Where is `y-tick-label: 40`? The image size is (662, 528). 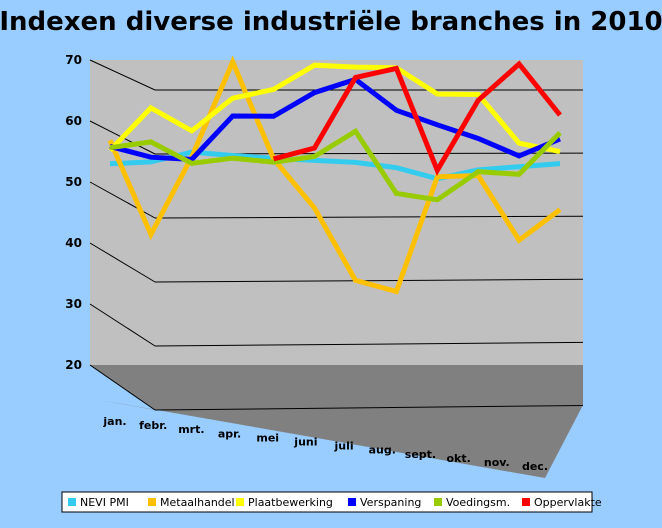
y-tick-label: 40 is located at coordinates (73, 243).